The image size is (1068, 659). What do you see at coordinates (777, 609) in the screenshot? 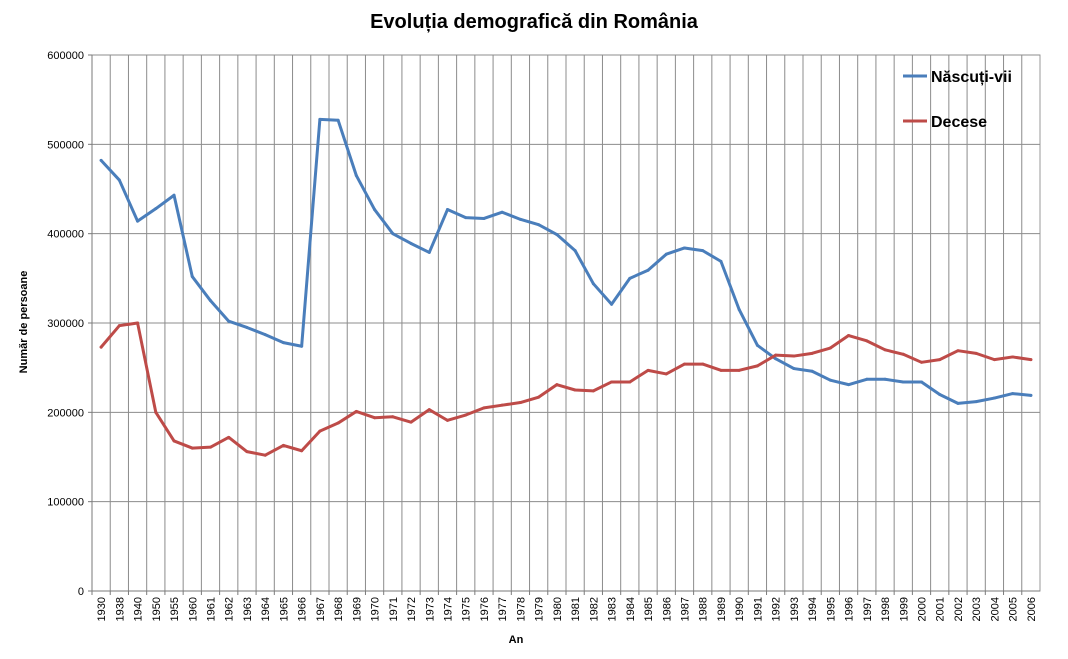
I see `x-tick-label: 1992` at bounding box center [777, 609].